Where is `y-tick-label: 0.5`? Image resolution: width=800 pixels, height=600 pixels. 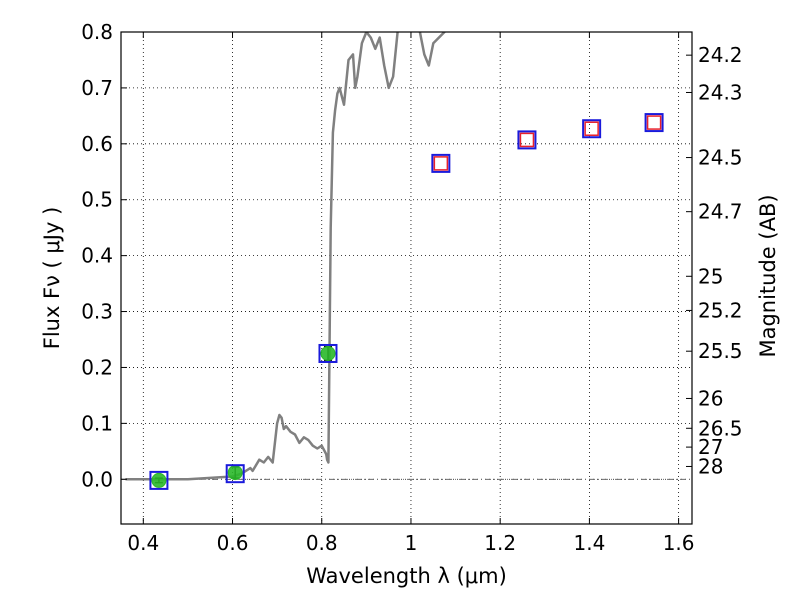 y-tick-label: 0.5 is located at coordinates (97, 200).